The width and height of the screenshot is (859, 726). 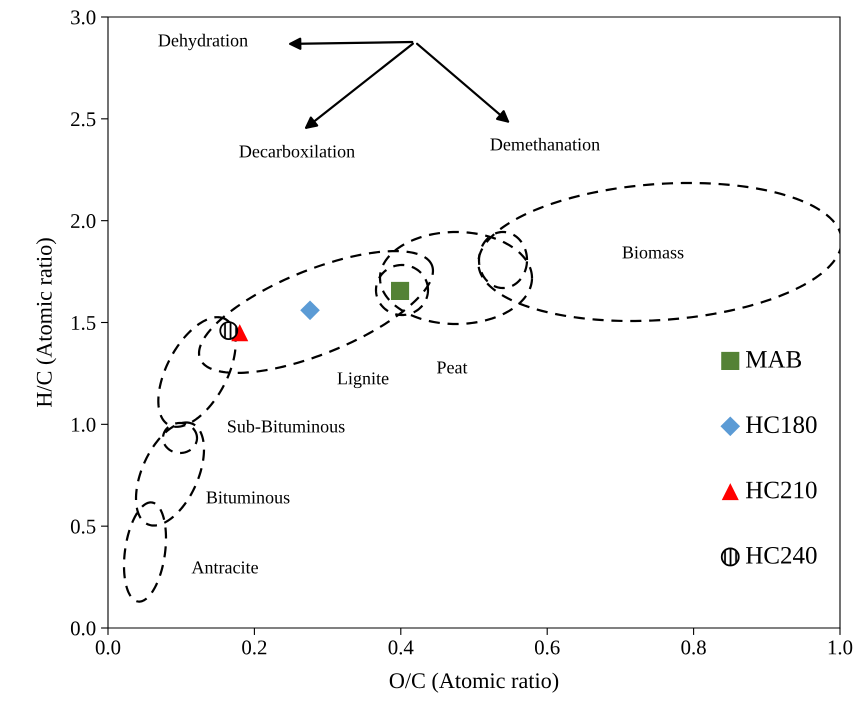 I want to click on legend-label: HC180, so click(x=781, y=425).